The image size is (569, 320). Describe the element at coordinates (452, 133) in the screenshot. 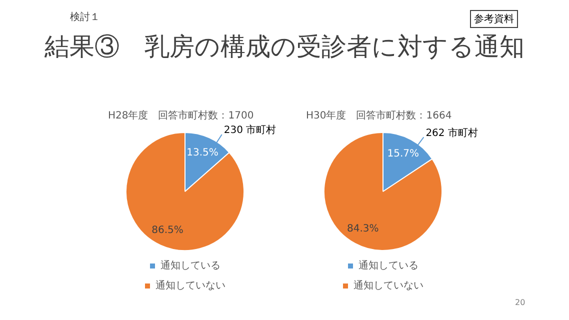

I see `text: 262 市町村` at that location.